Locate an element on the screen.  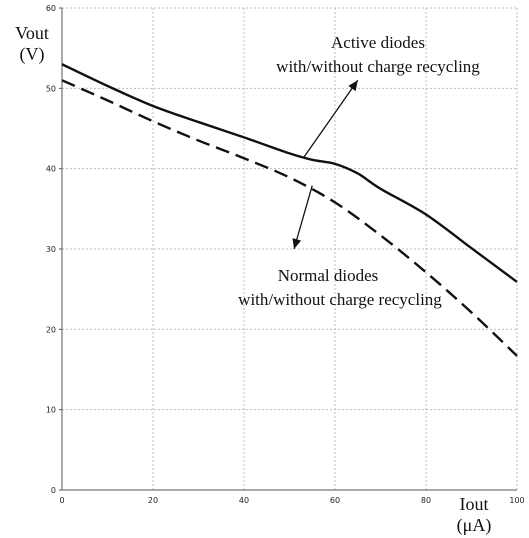
x-tick-label-80: 80 is located at coordinates (426, 500).